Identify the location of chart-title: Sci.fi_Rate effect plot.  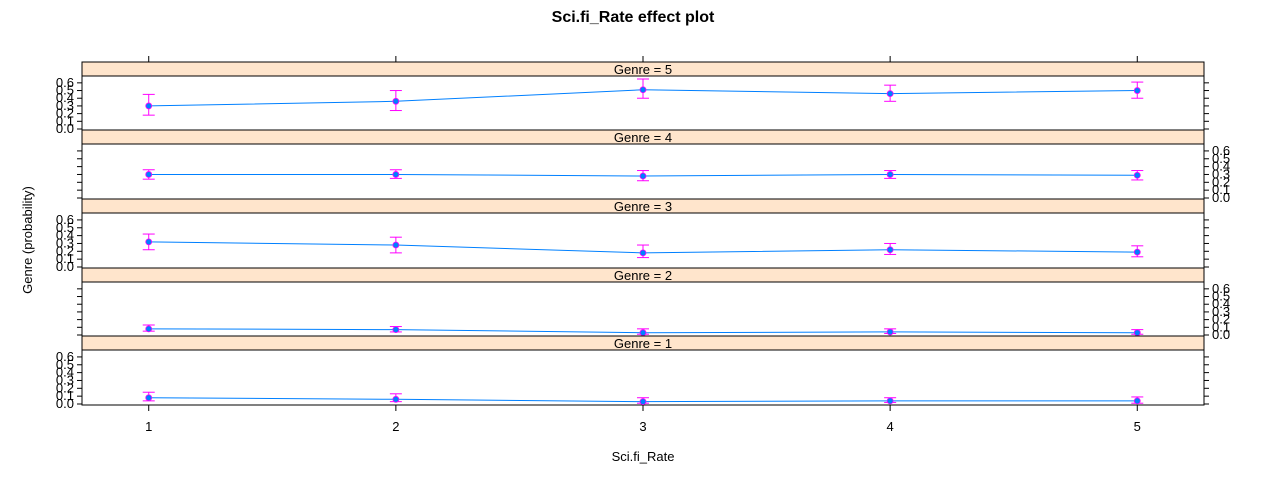
(633, 17).